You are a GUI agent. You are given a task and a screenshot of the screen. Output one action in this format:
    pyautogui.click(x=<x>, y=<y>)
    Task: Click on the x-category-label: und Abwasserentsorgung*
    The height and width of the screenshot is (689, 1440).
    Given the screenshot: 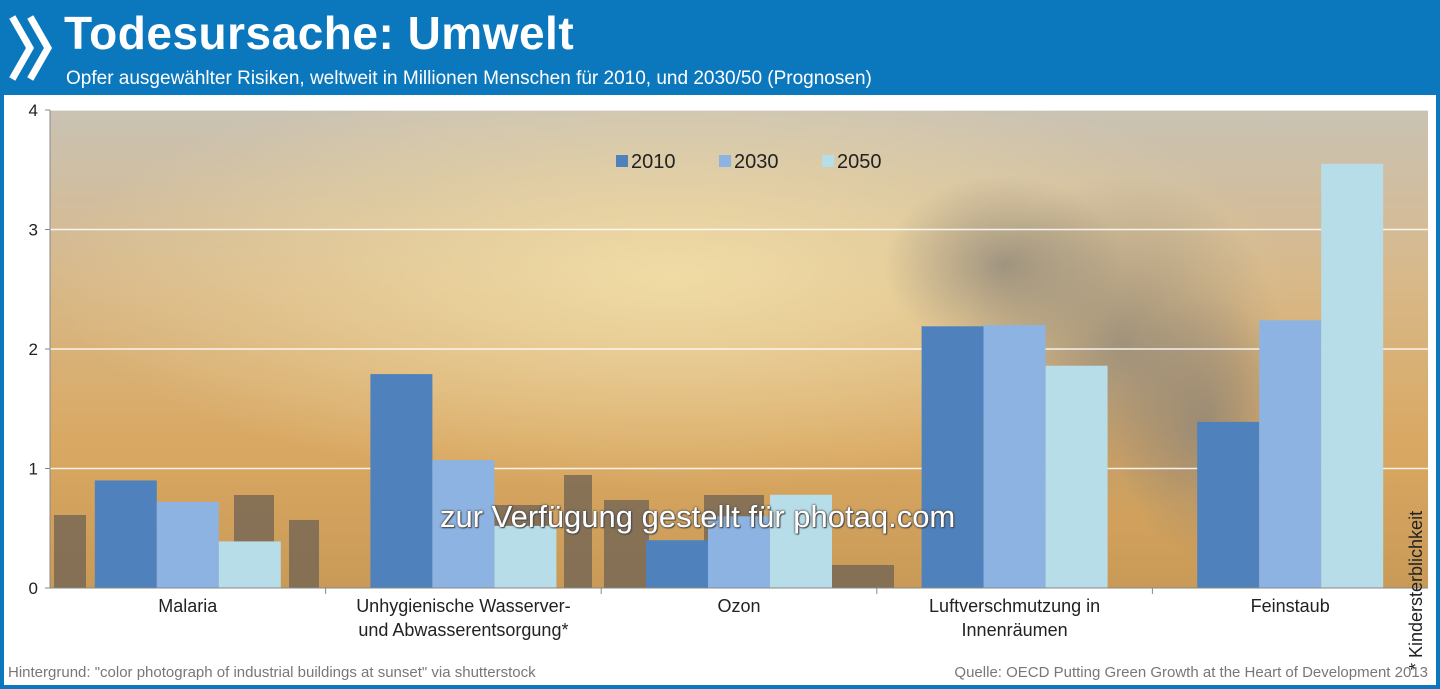 What is the action you would take?
    pyautogui.click(x=463, y=630)
    